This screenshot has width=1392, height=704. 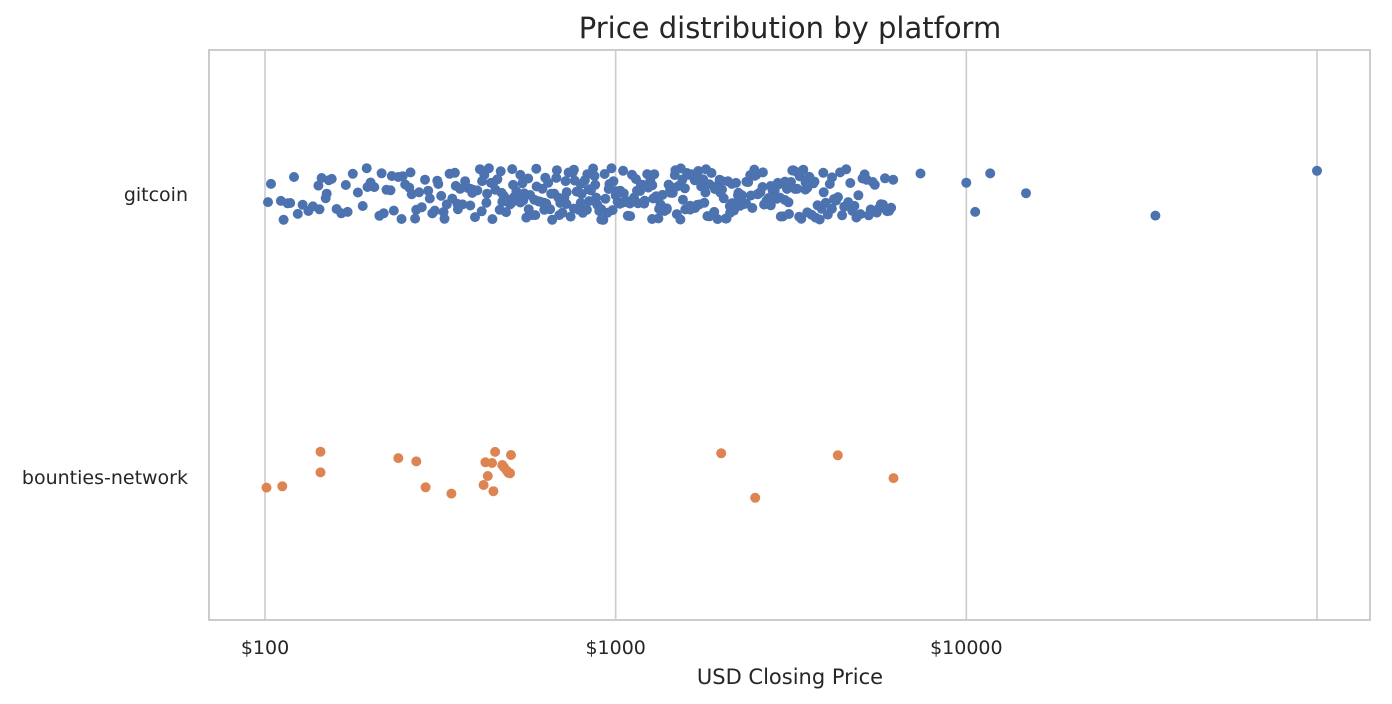 What do you see at coordinates (790, 28) in the screenshot?
I see `chart-title: Price distribution by platform` at bounding box center [790, 28].